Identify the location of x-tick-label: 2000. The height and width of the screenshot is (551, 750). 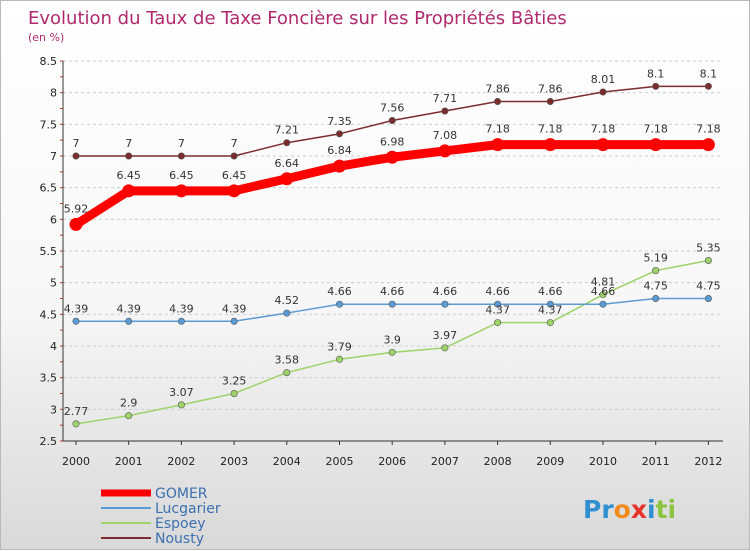
(76, 461).